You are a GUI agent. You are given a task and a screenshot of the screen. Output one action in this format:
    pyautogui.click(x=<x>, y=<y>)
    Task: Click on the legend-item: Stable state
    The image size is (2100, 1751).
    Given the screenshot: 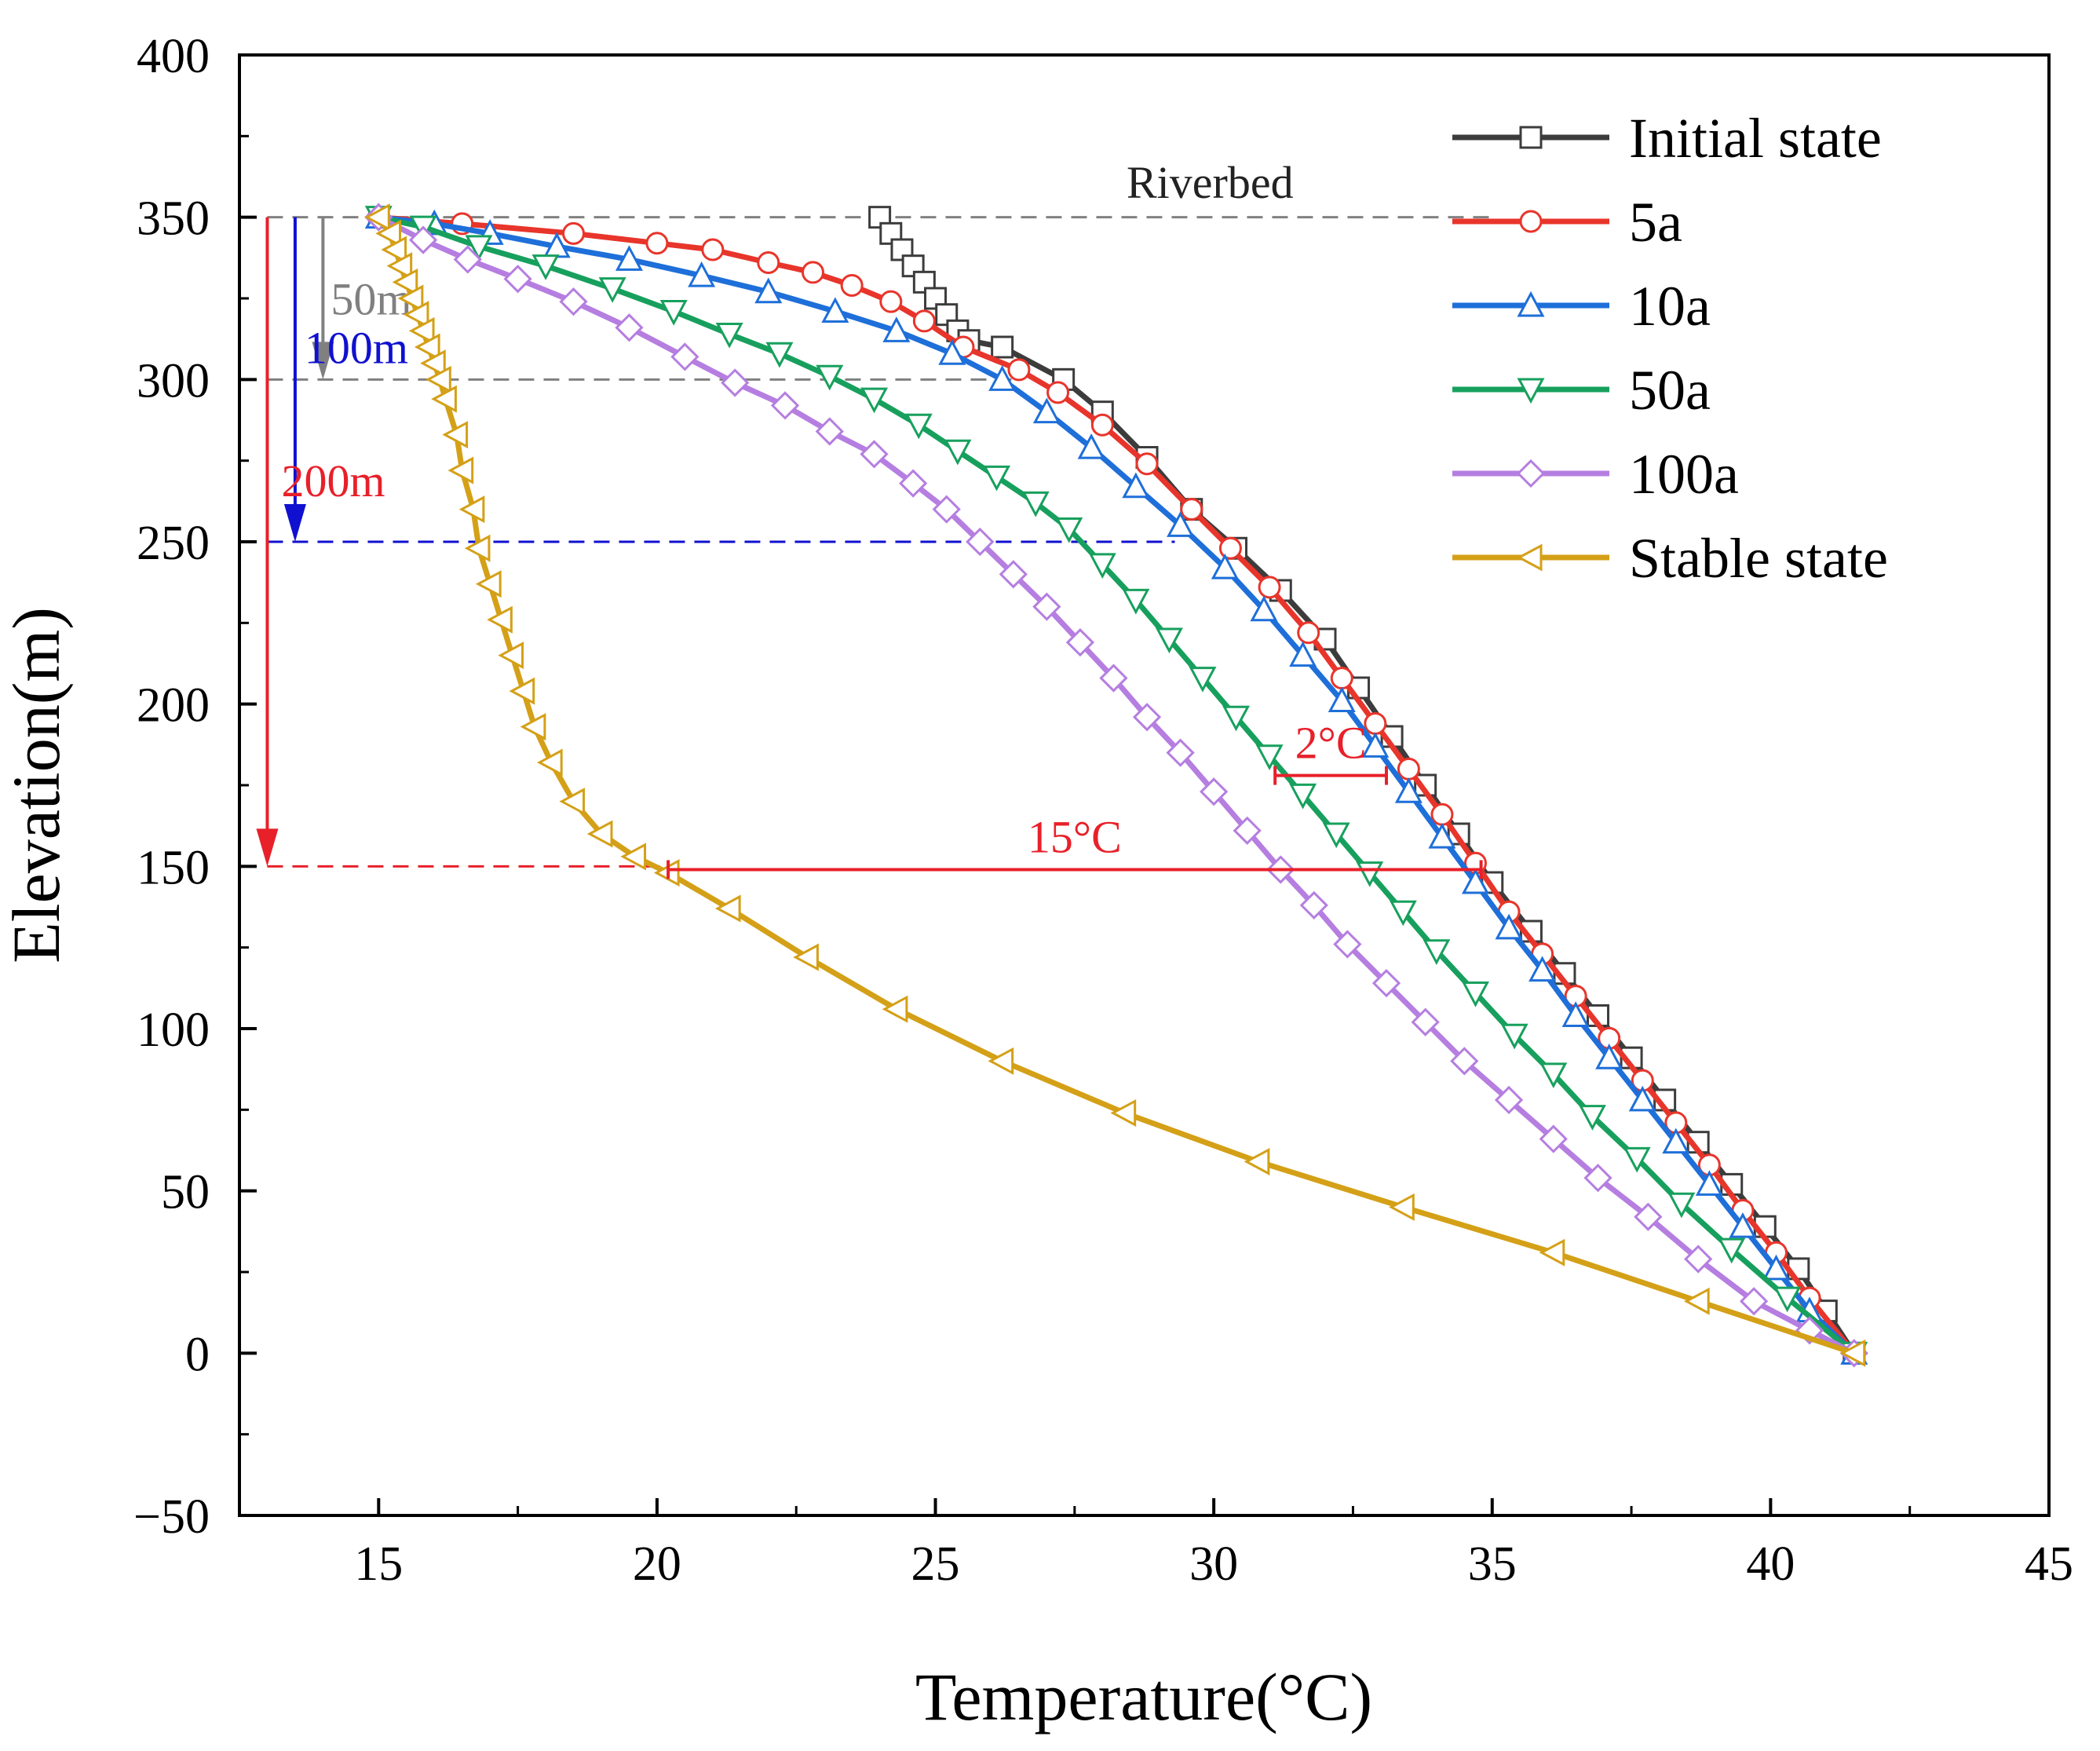 What is the action you would take?
    pyautogui.click(x=1670, y=558)
    